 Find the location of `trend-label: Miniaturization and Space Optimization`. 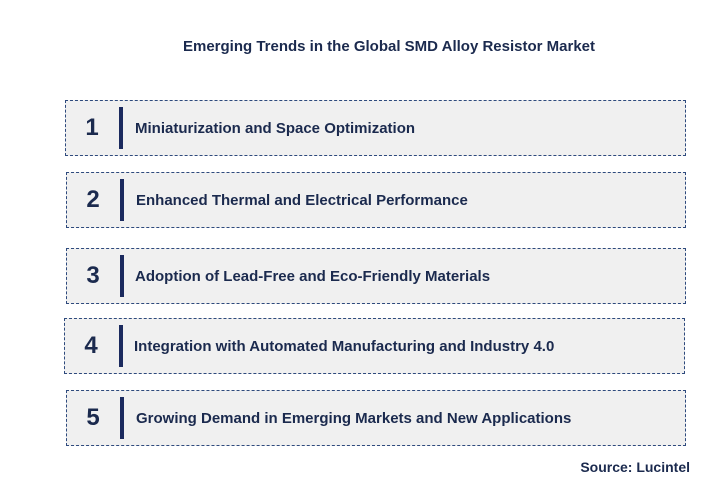

trend-label: Miniaturization and Space Optimization is located at coordinates (275, 128).